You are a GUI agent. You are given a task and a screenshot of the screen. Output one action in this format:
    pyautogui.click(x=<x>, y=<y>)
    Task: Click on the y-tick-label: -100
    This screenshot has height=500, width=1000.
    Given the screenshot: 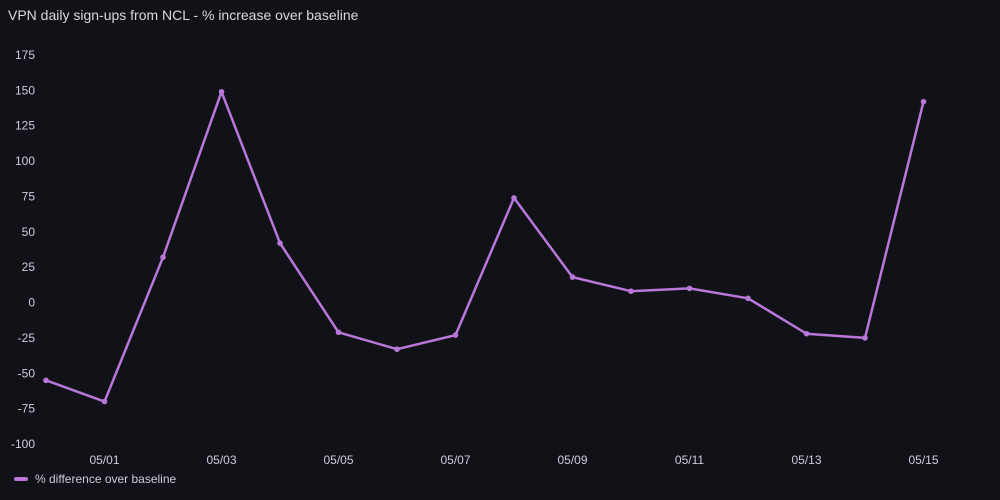 What is the action you would take?
    pyautogui.click(x=23, y=444)
    